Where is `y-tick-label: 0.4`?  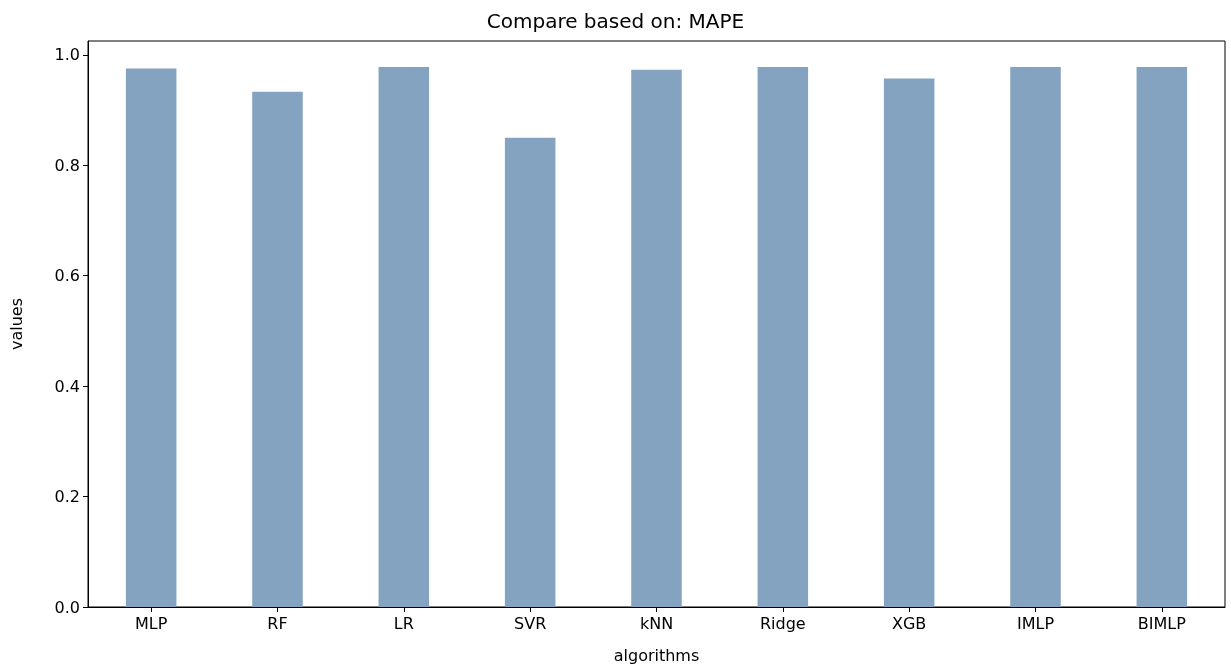
y-tick-label: 0.4 is located at coordinates (67, 386).